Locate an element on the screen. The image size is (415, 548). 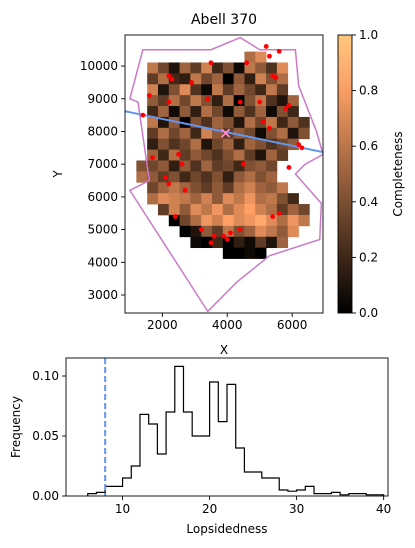
x-tick-label: 10 is located at coordinates (122, 509).